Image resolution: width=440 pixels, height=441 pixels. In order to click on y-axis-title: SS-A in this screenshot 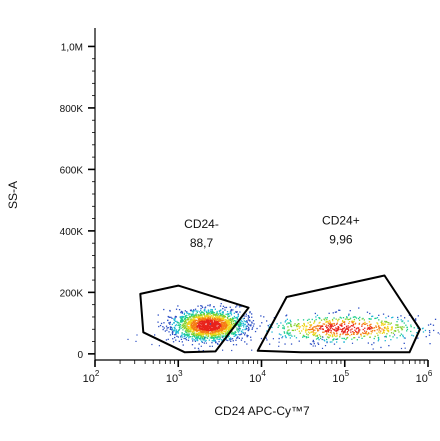, I will do `click(13, 195)`.